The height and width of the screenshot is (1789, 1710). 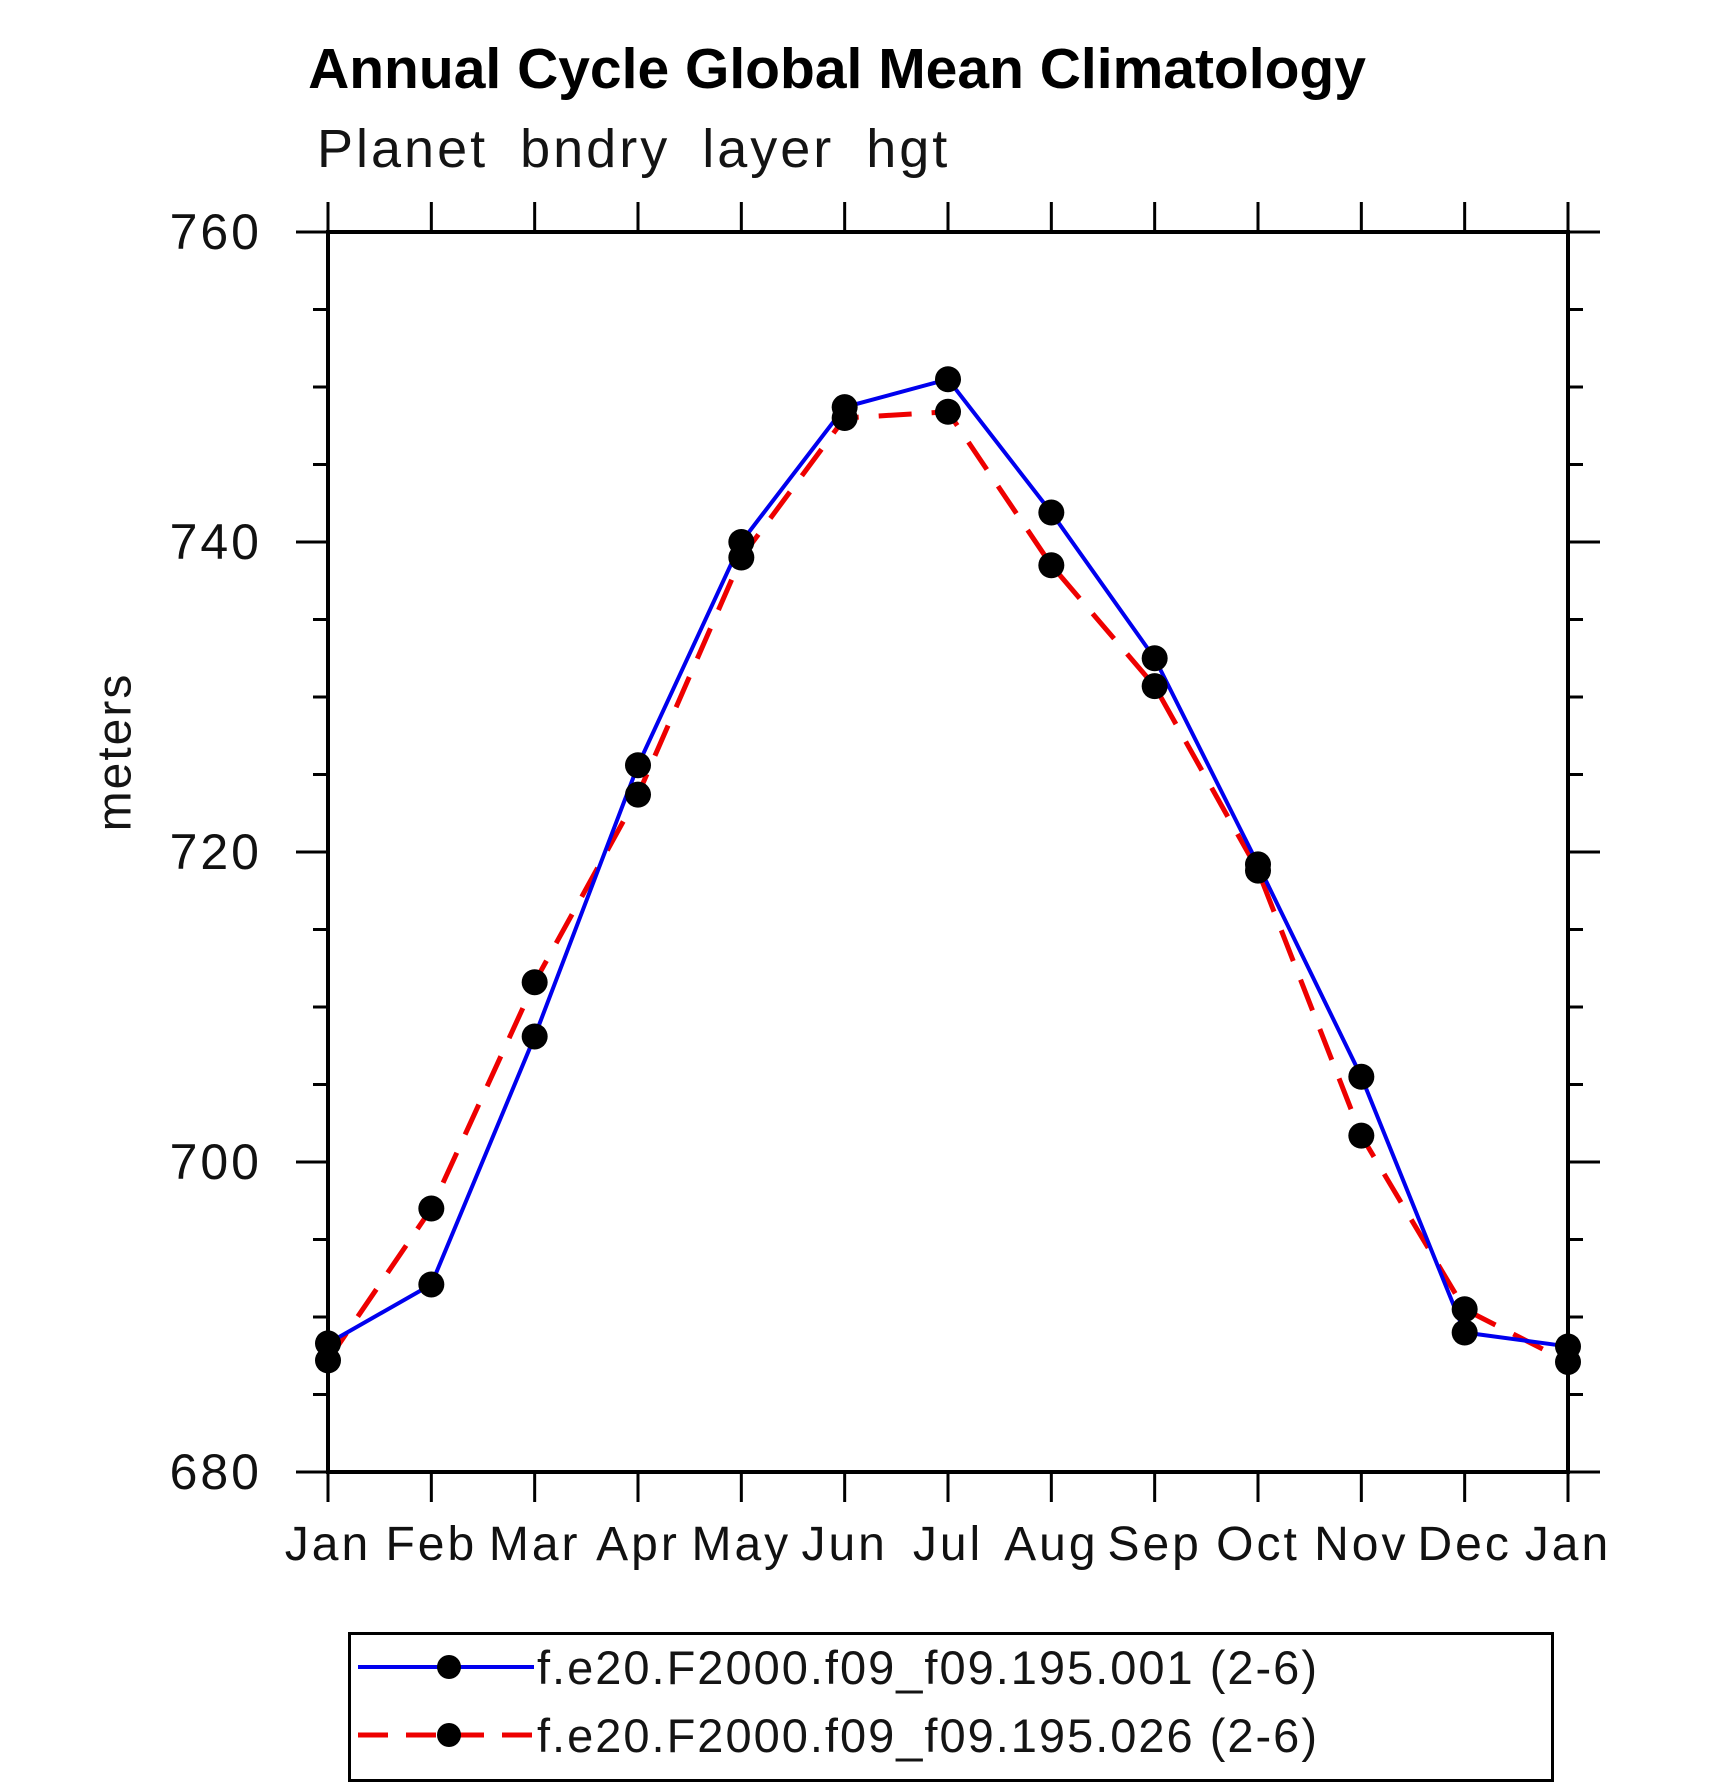 I want to click on y-tick-label: 700, so click(x=216, y=1162).